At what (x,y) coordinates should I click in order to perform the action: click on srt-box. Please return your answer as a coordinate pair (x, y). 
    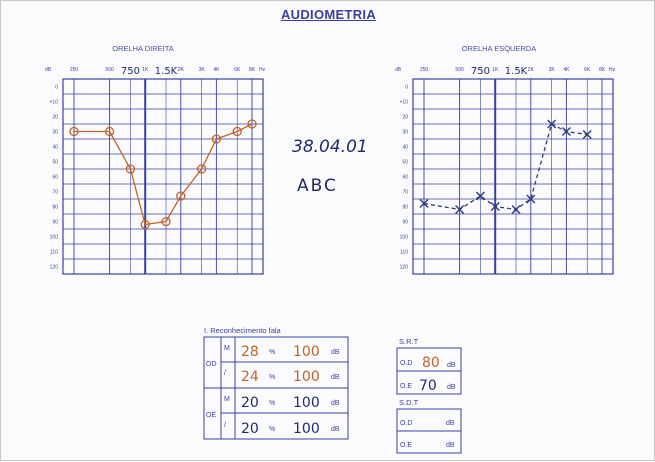
    Looking at the image, I should click on (429, 371).